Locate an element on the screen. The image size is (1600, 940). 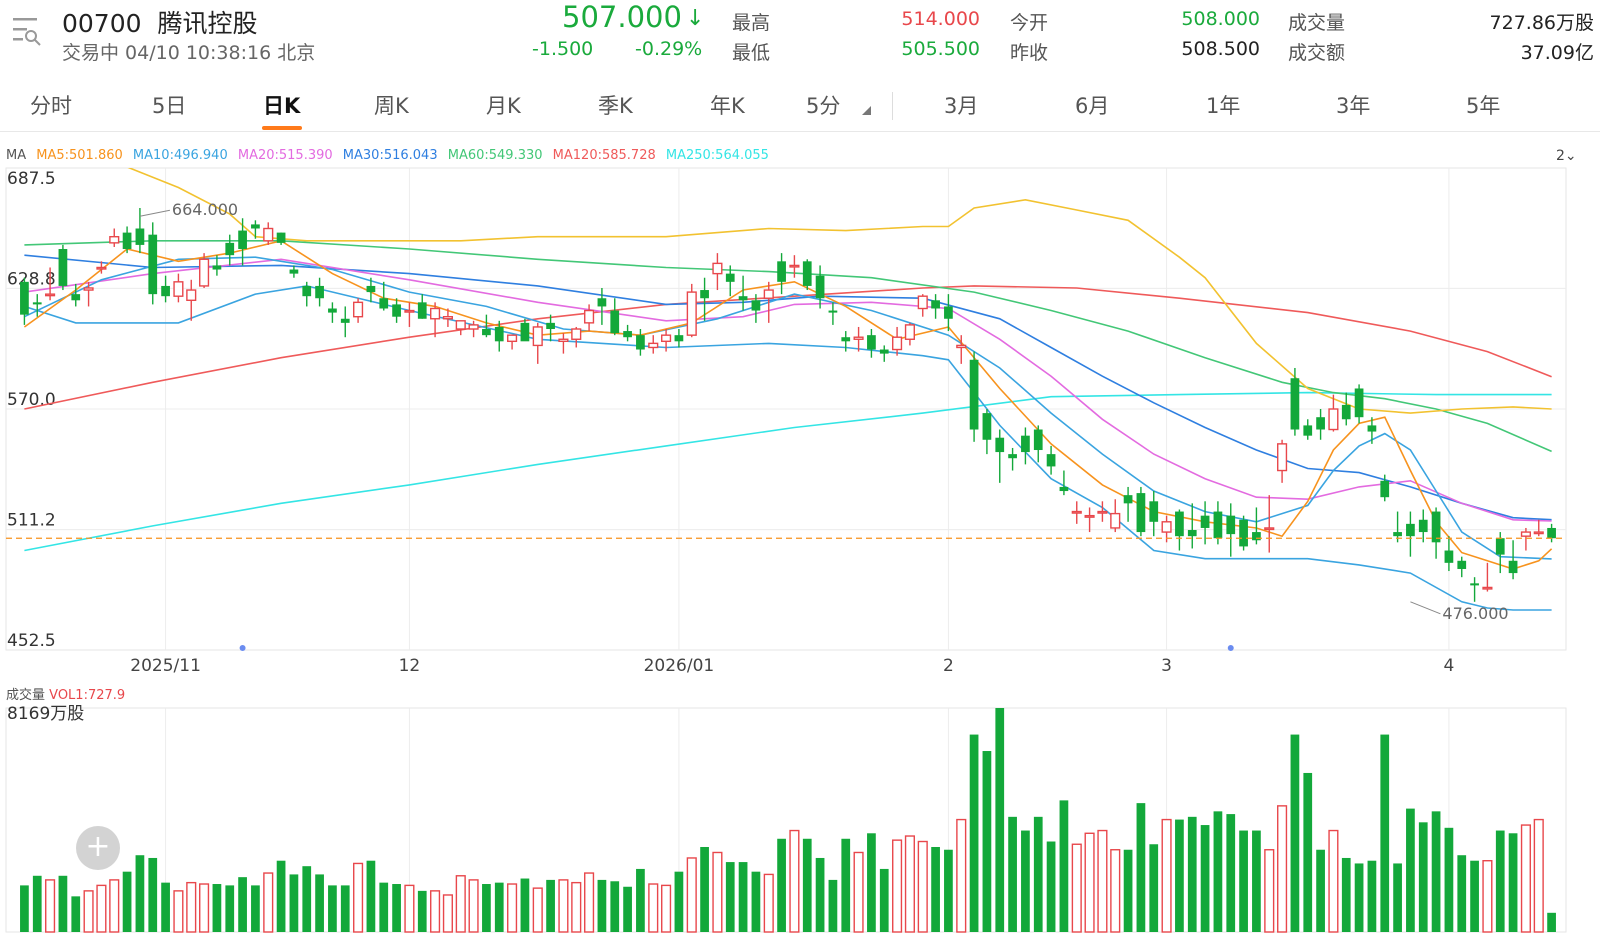
tab-3-year: 3年 is located at coordinates (1353, 106).